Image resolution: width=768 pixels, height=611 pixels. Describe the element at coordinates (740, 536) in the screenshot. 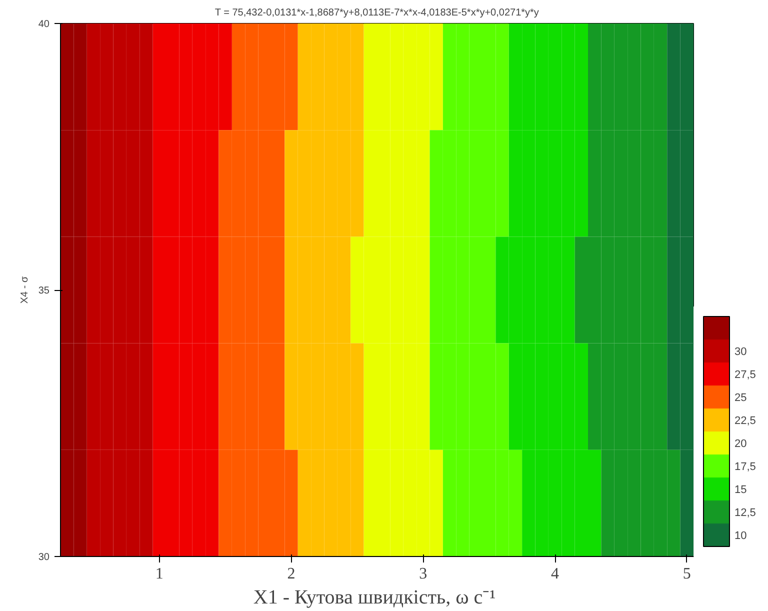

I see `color-bar-label: 10` at that location.